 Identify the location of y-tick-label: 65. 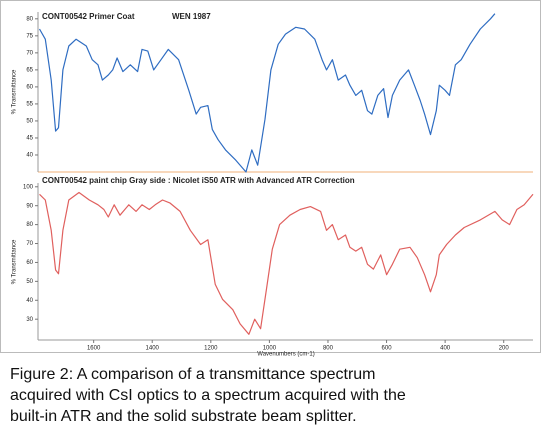
(29, 70).